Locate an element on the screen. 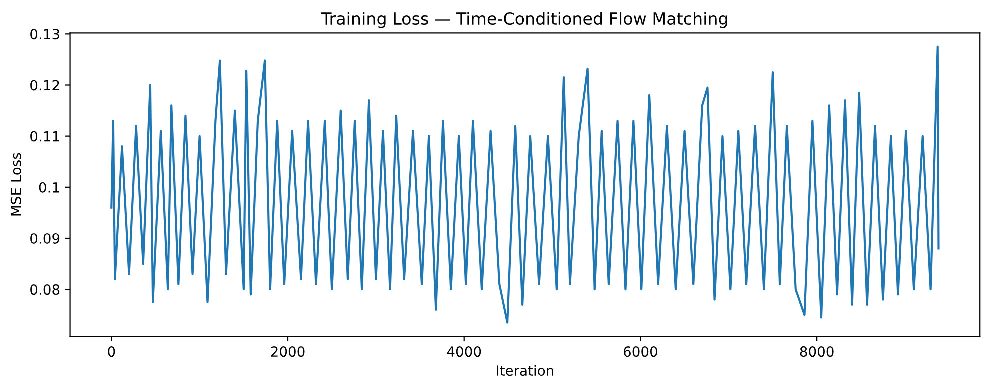  x-tick-label: 8000 is located at coordinates (817, 352).